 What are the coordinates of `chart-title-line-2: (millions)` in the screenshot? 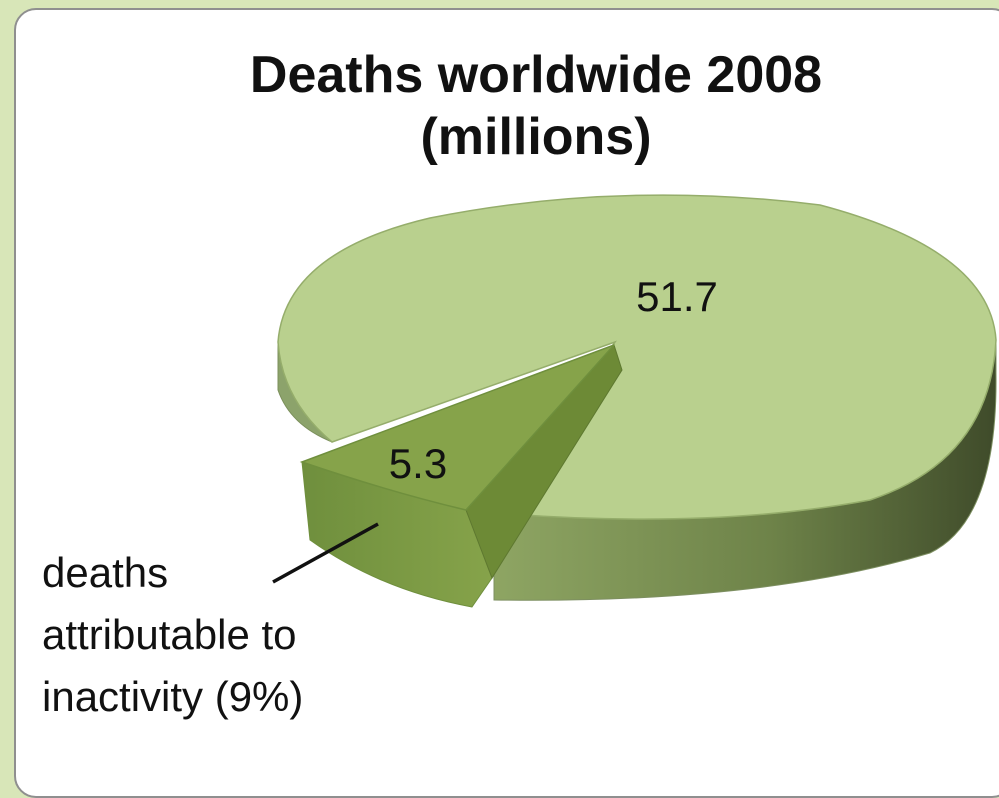 It's located at (536, 137).